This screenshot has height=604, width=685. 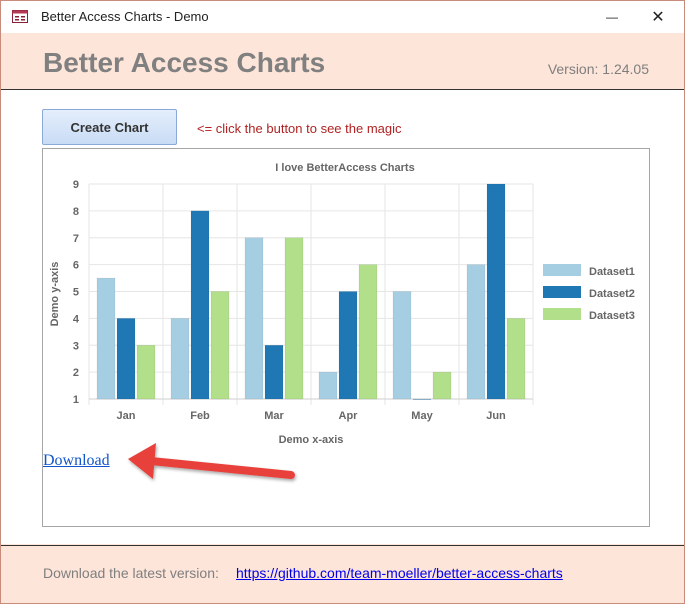 I want to click on bar-dataset1-jan, so click(x=106, y=338).